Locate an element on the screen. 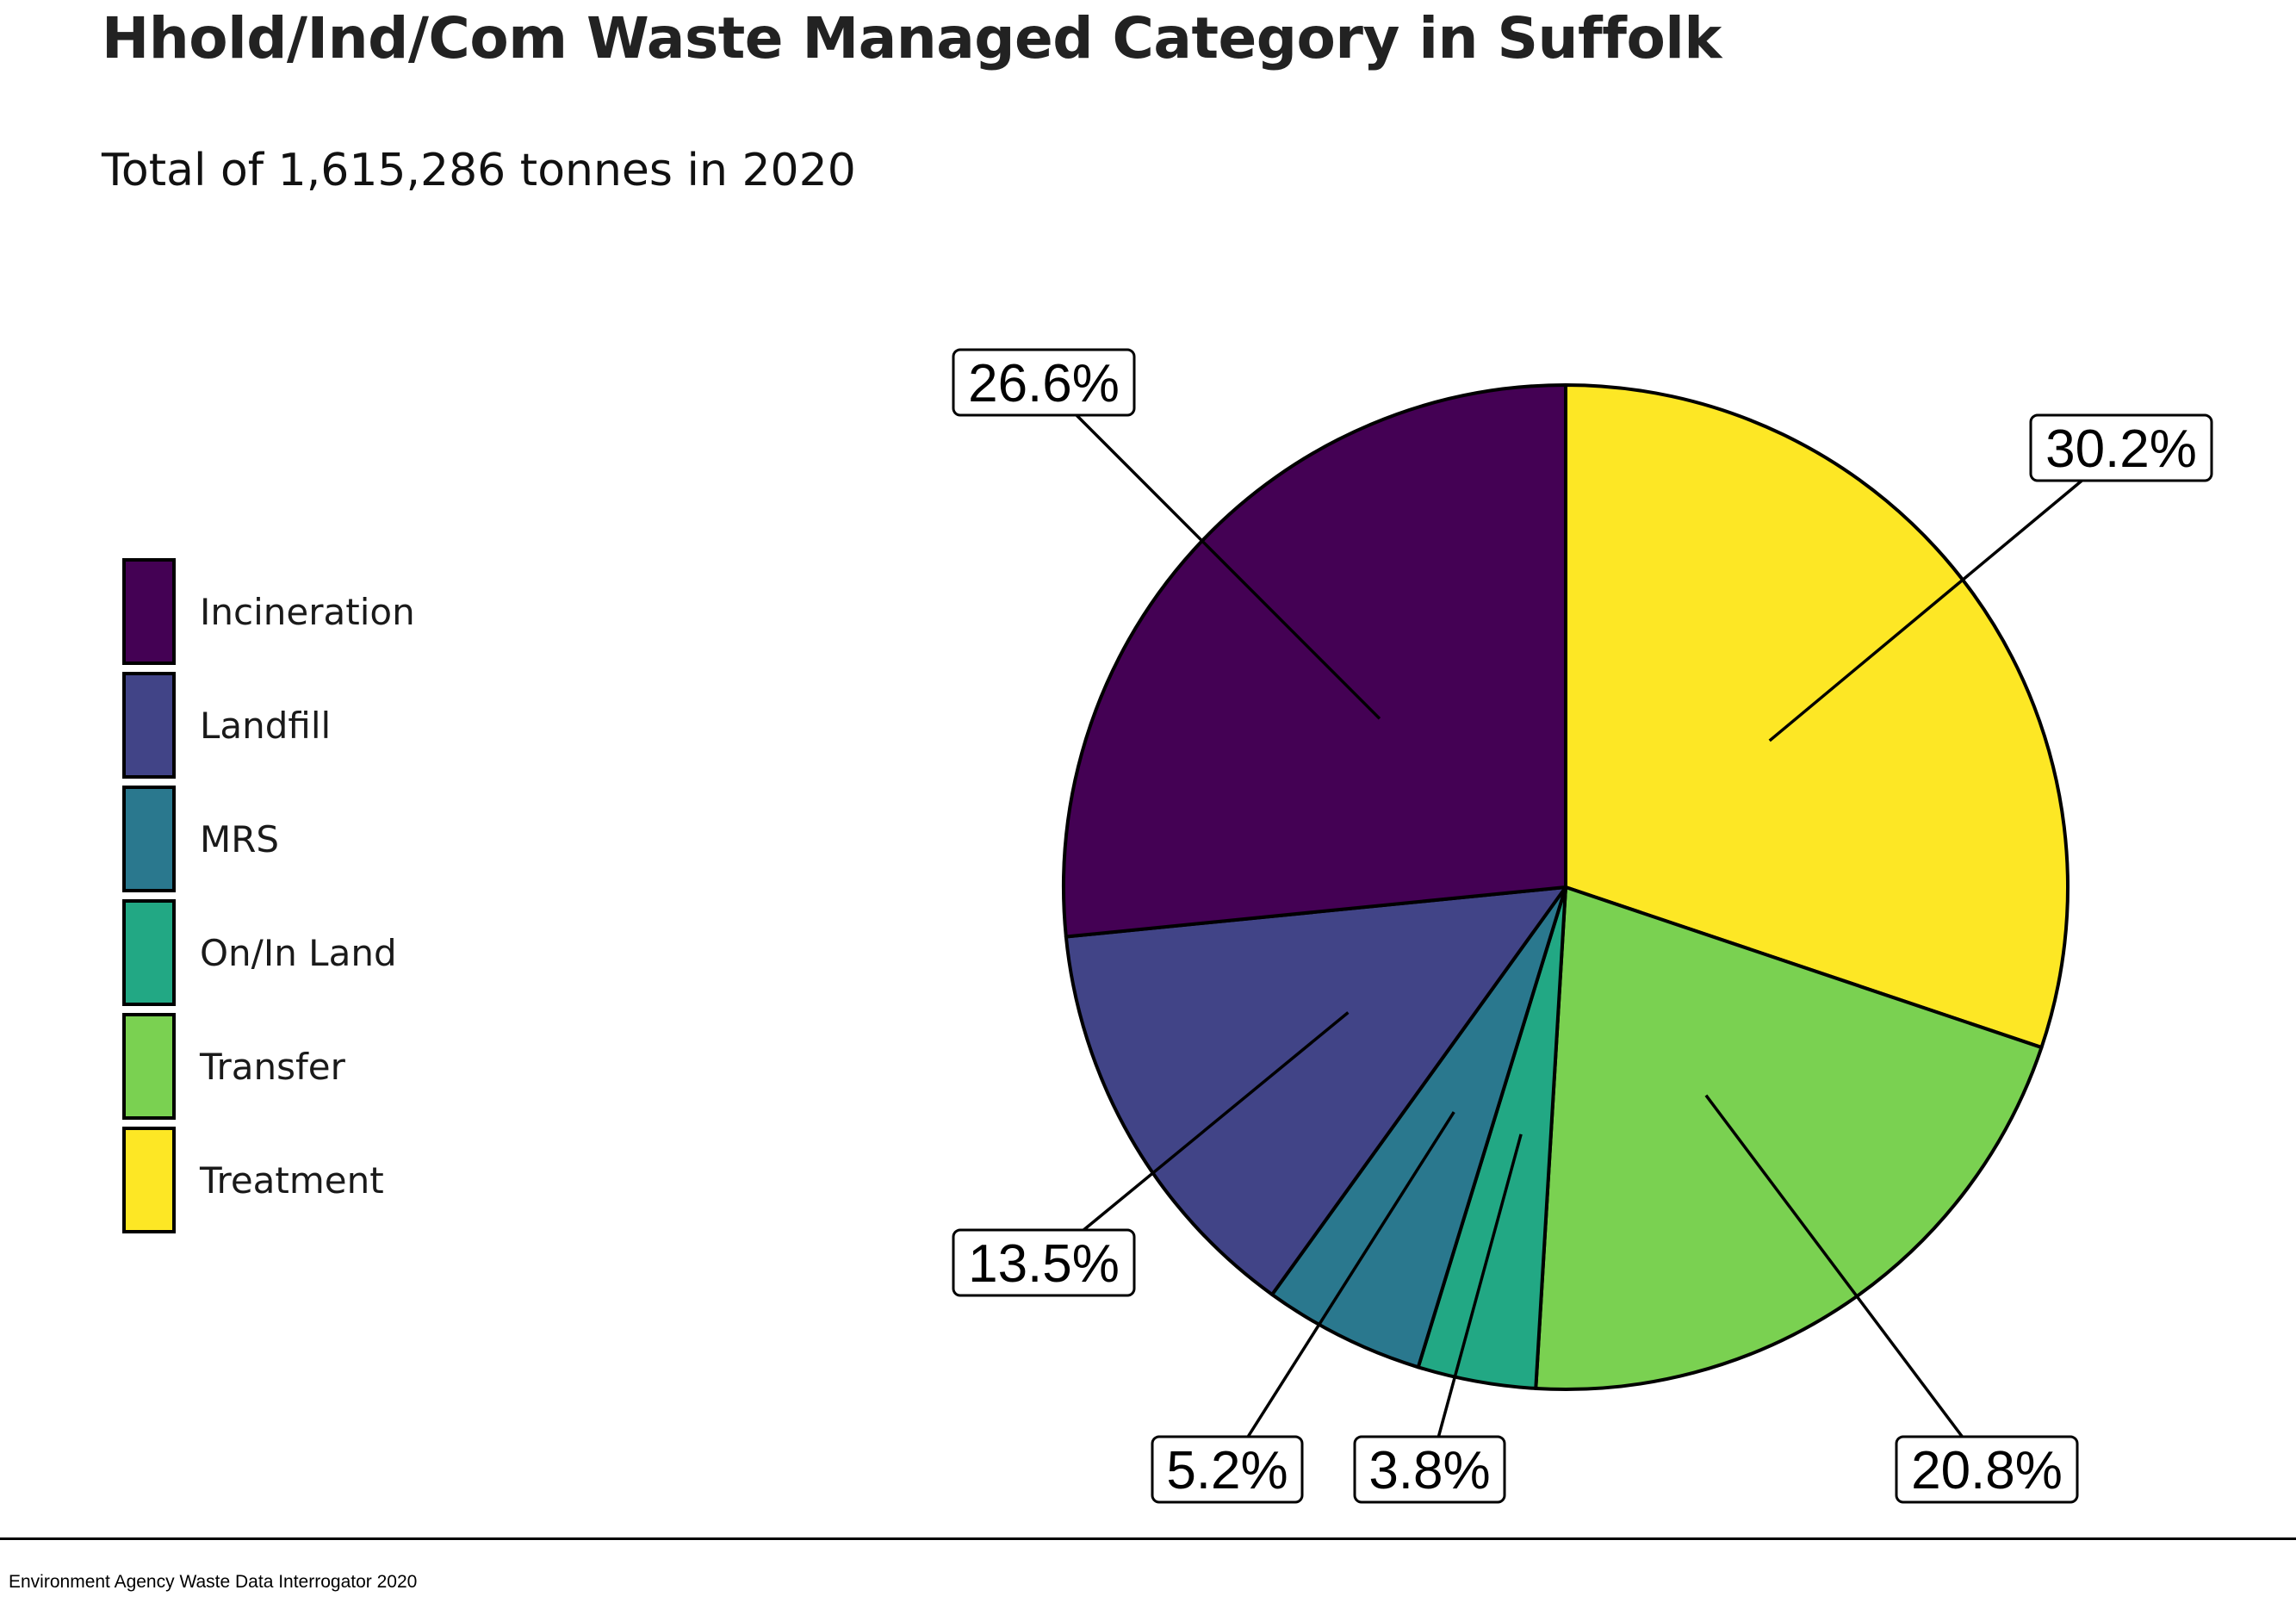 This screenshot has width=2296, height=1615. footer-divider is located at coordinates (1148, 1538).